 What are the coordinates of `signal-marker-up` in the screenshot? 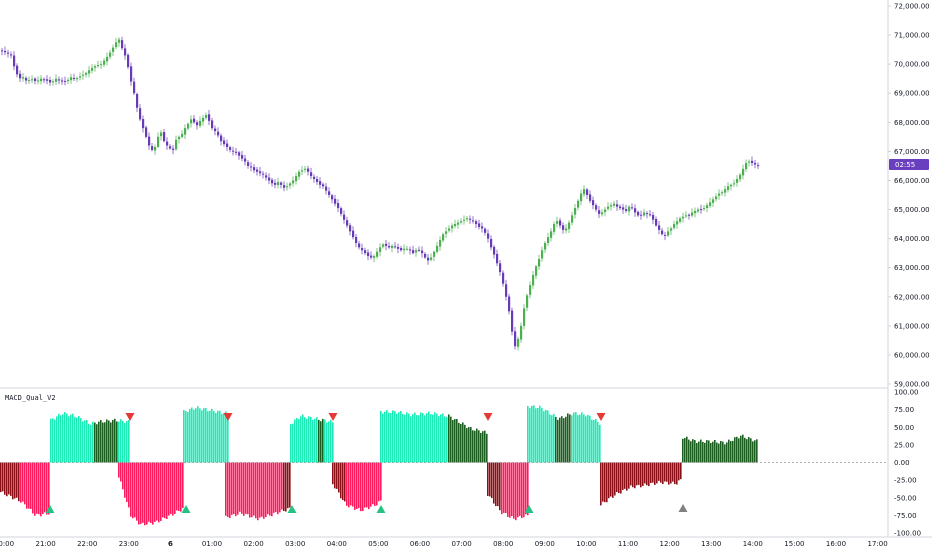 It's located at (50, 509).